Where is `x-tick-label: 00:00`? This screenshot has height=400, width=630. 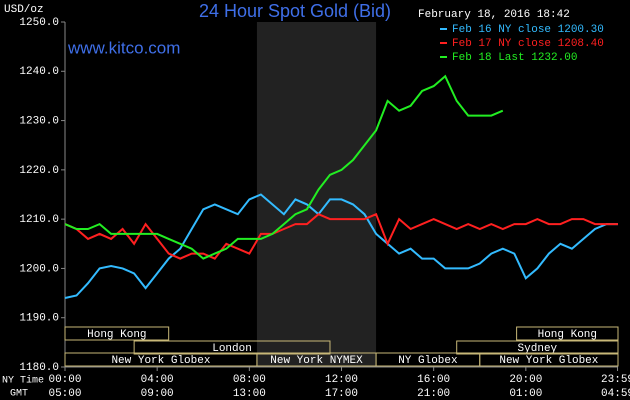
x-tick-label: 00:00 is located at coordinates (64, 380).